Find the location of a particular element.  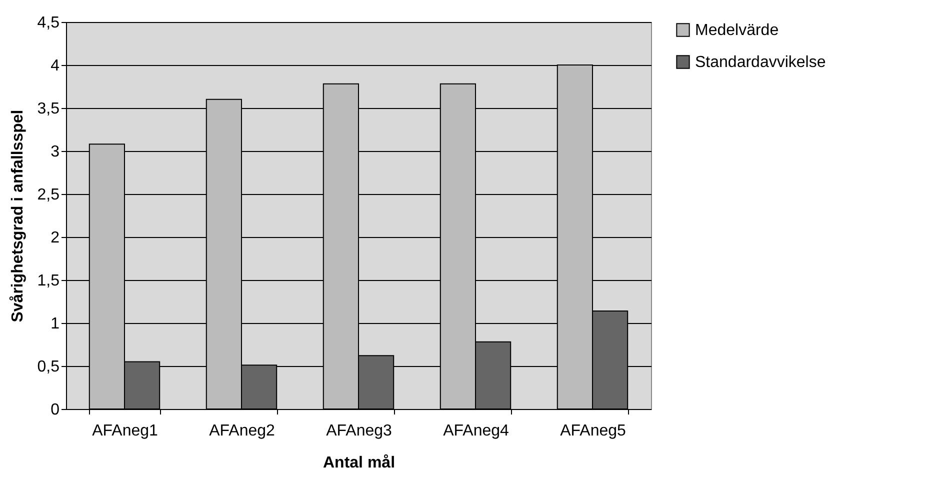

y-tick-label: 2,5 is located at coordinates (48, 195).